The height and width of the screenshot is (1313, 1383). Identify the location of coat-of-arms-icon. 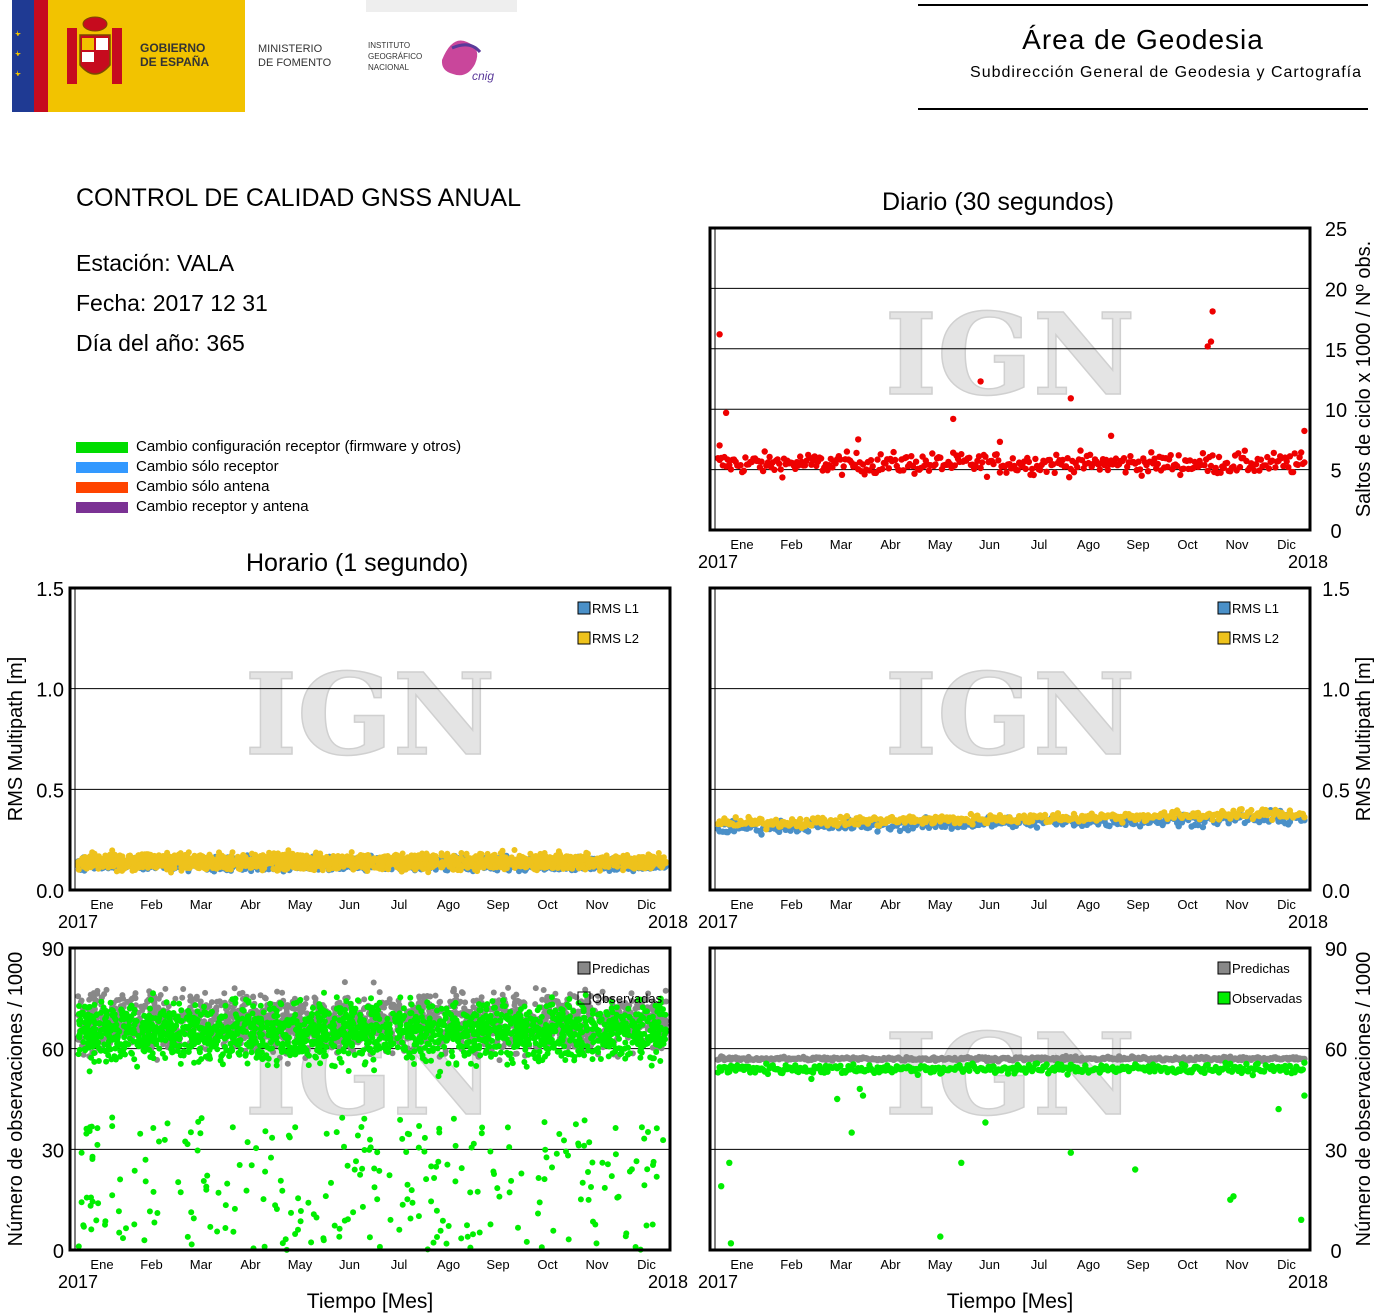
(94, 50).